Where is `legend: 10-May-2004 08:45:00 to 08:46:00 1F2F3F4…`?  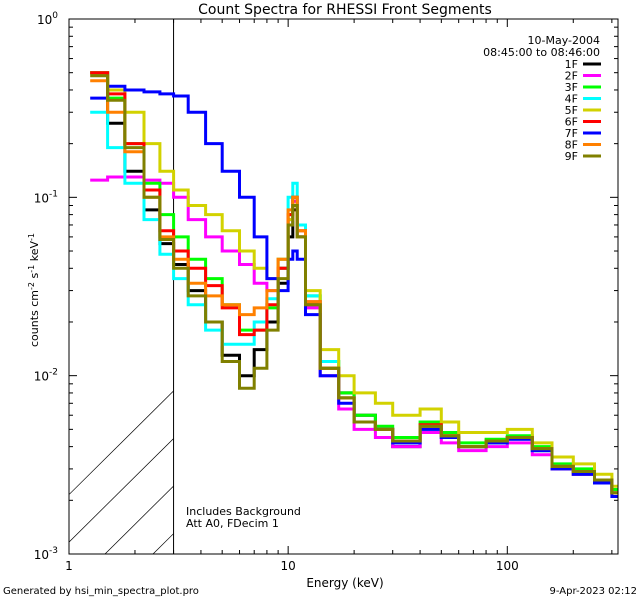 legend: 10-May-2004 08:45:00 to 08:46:00 1F2F3F4… is located at coordinates (542, 98).